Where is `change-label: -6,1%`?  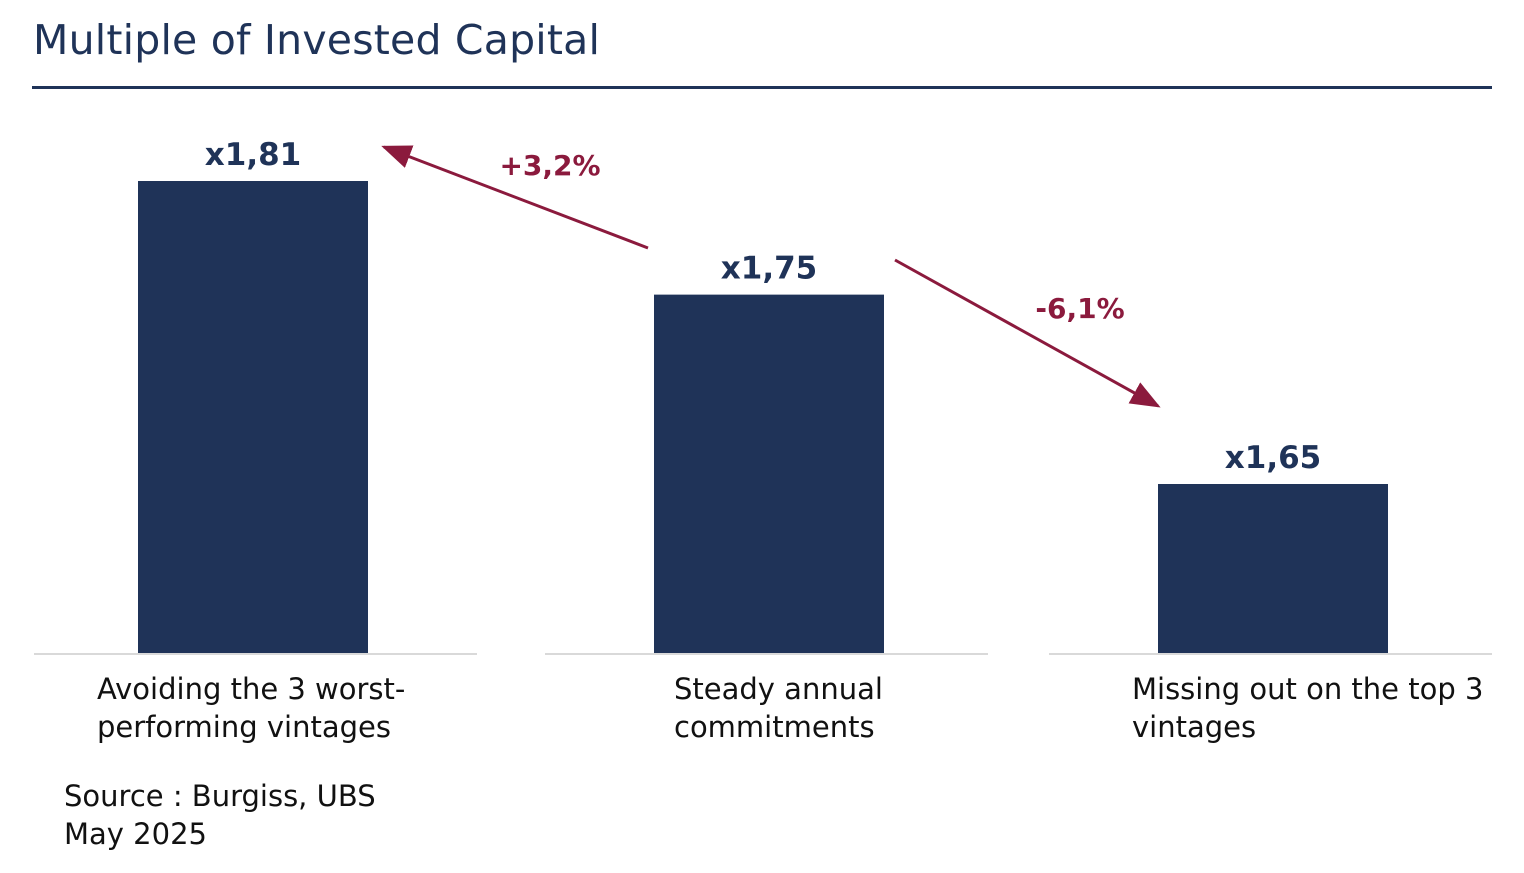 change-label: -6,1% is located at coordinates (1079, 308).